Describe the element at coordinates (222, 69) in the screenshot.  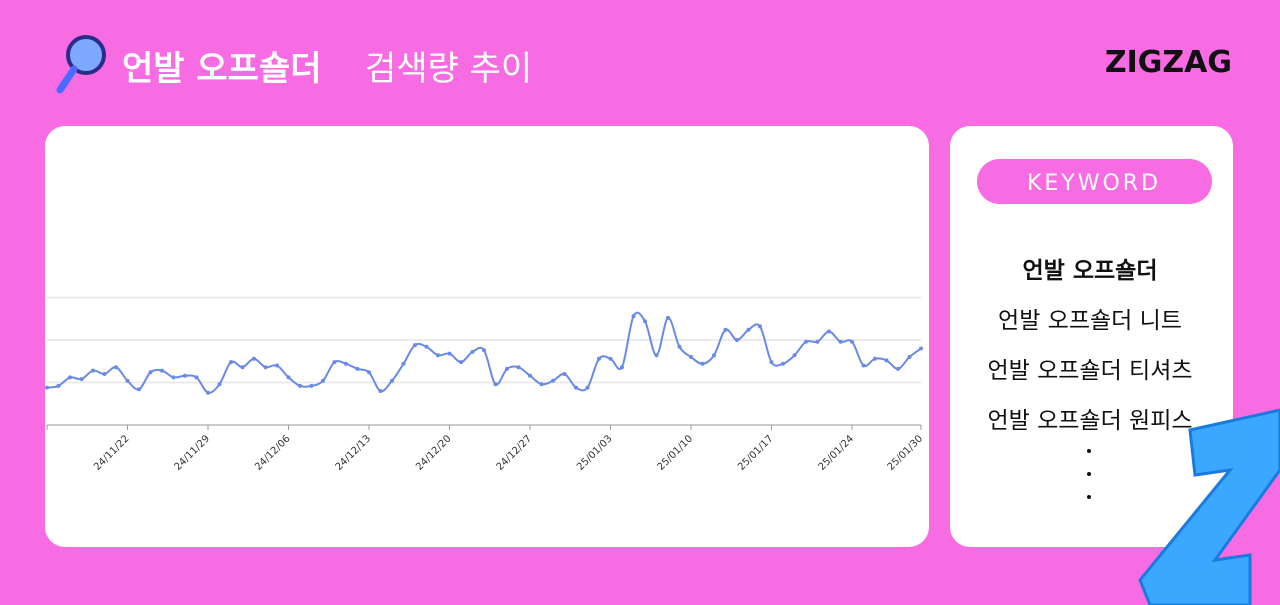
I see `title-keyword: 언발 오프숄더` at that location.